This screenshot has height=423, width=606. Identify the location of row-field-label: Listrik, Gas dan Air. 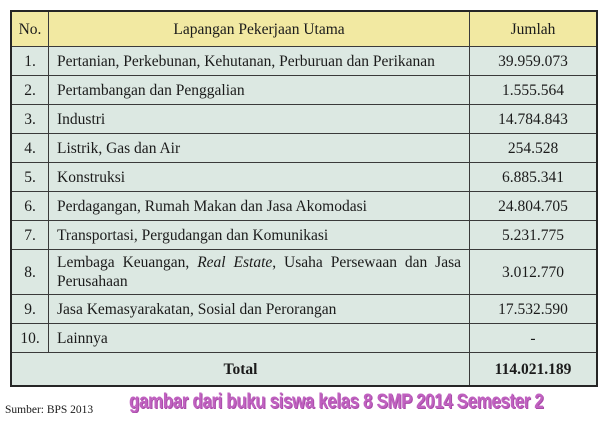
(259, 148).